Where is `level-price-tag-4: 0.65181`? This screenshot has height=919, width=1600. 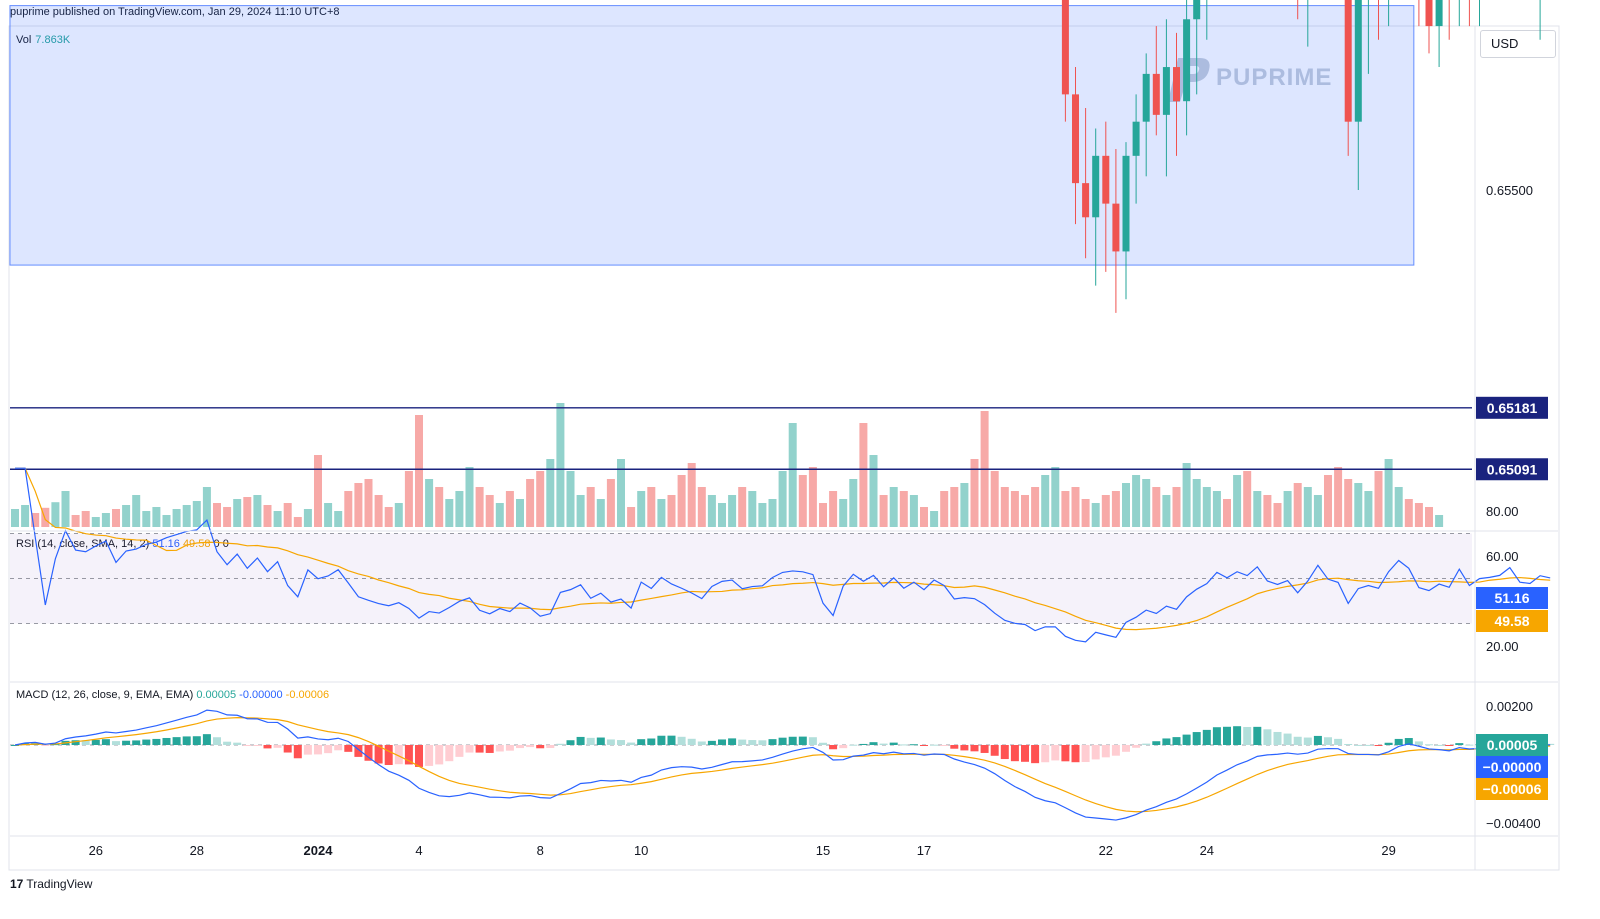
level-price-tag-4: 0.65181 is located at coordinates (1512, 408).